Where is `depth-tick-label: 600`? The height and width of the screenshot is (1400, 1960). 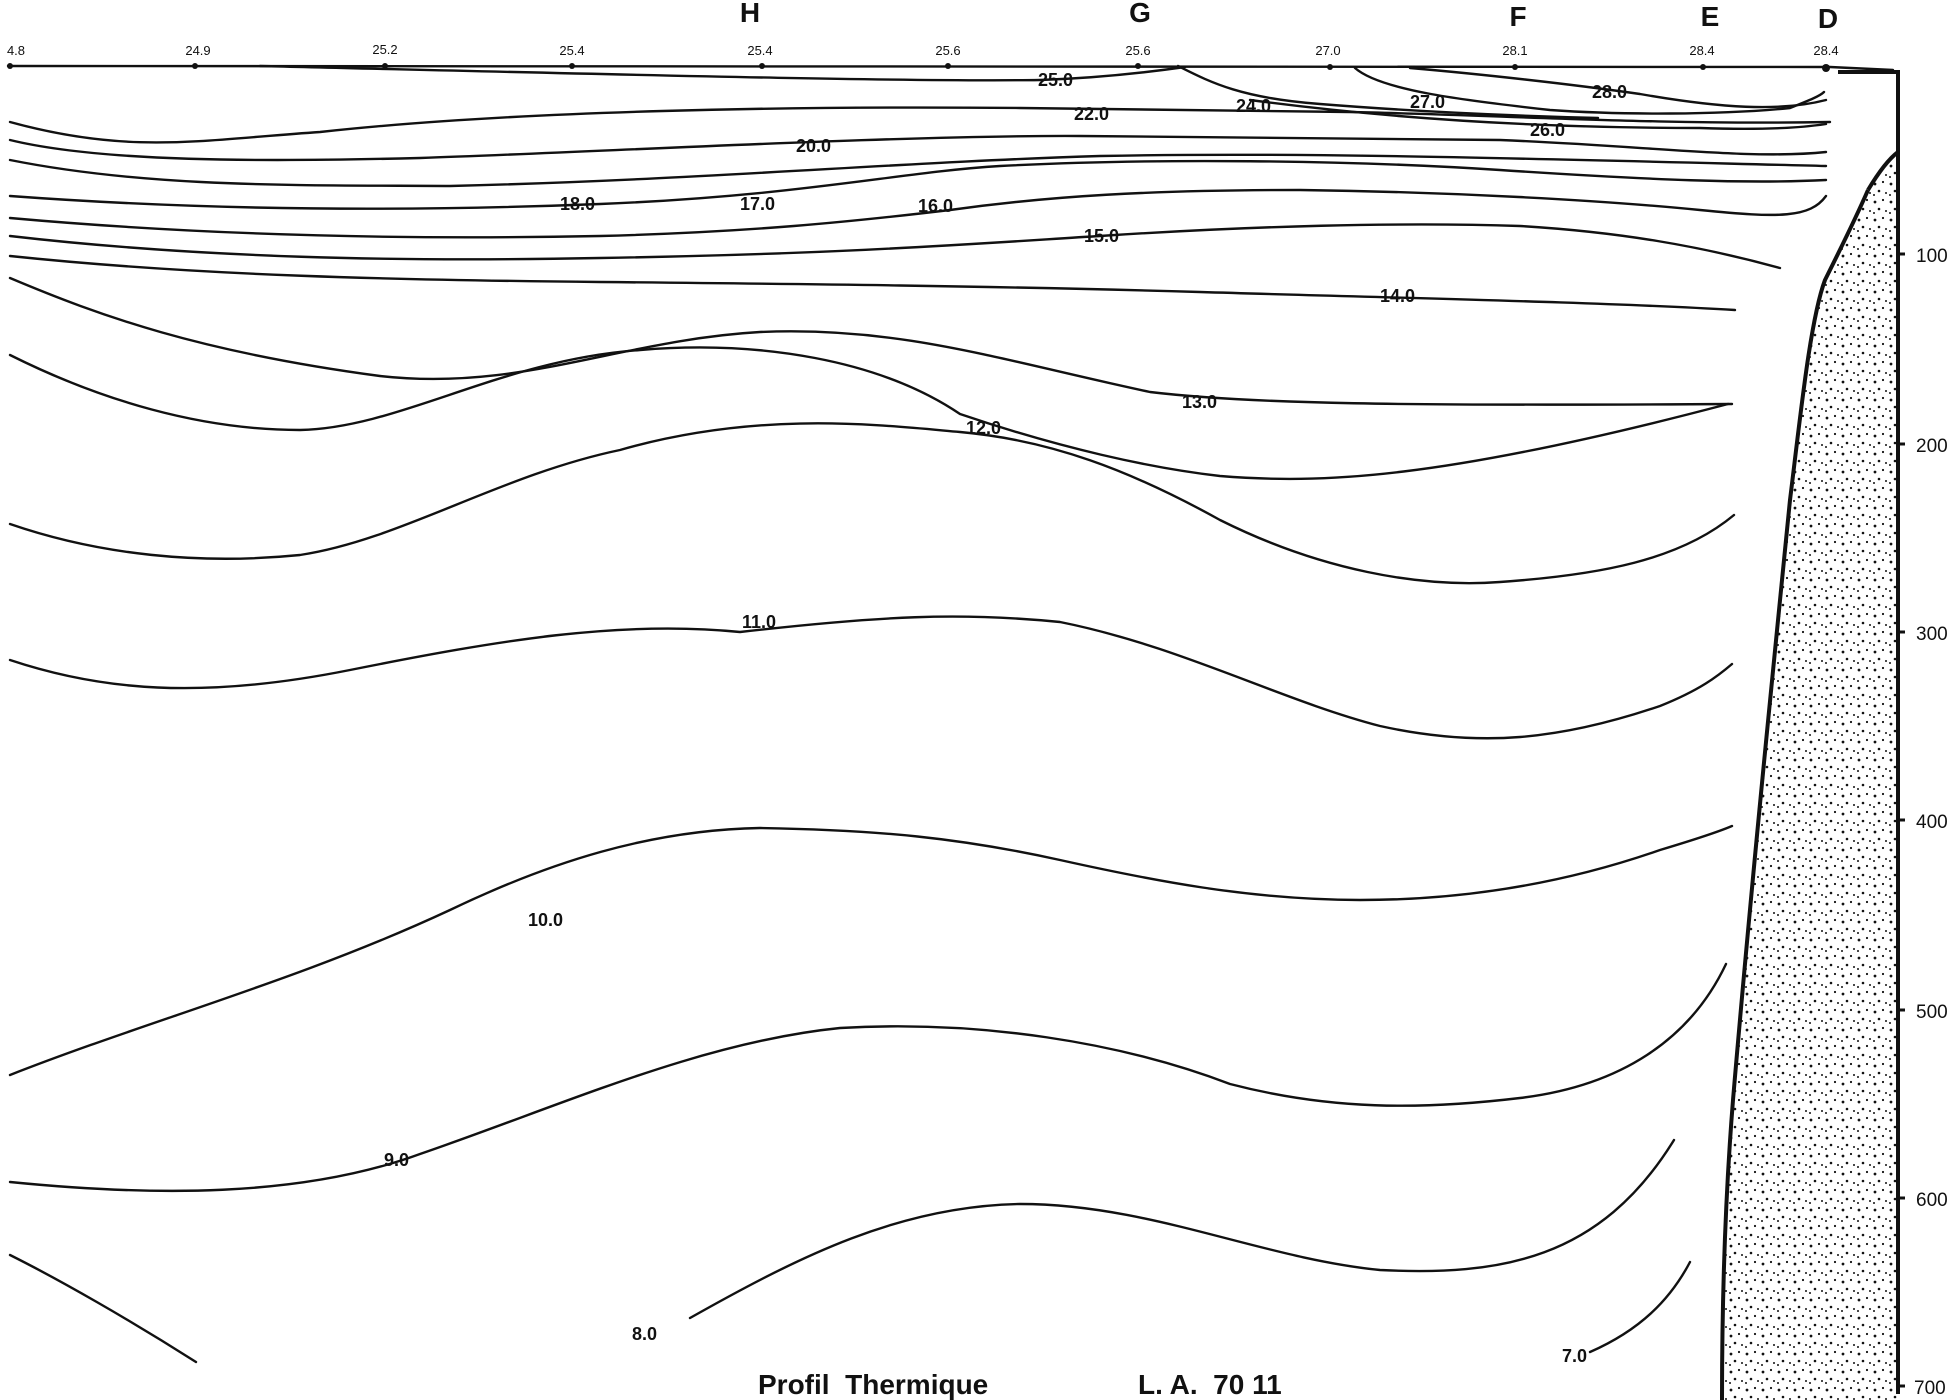 depth-tick-label: 600 is located at coordinates (1932, 1200).